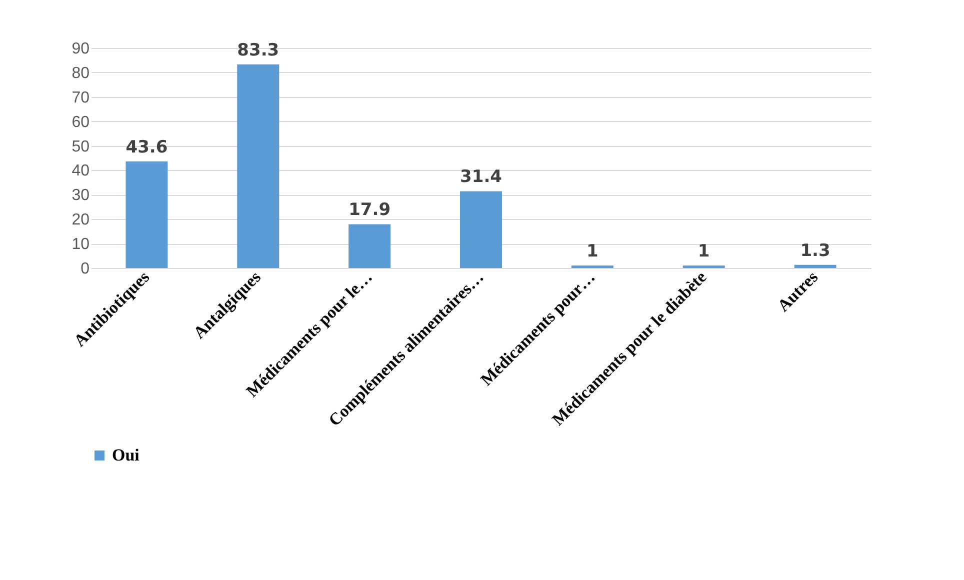  I want to click on y-tick-label: 20, so click(81, 220).